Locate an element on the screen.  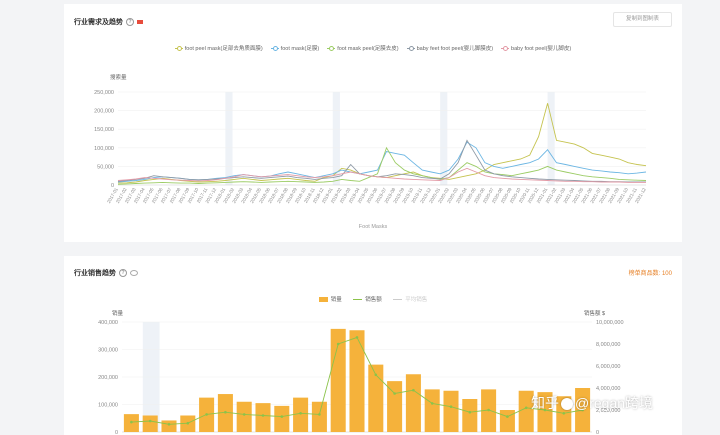
left-tick-label: 400,000 is located at coordinates (108, 323).